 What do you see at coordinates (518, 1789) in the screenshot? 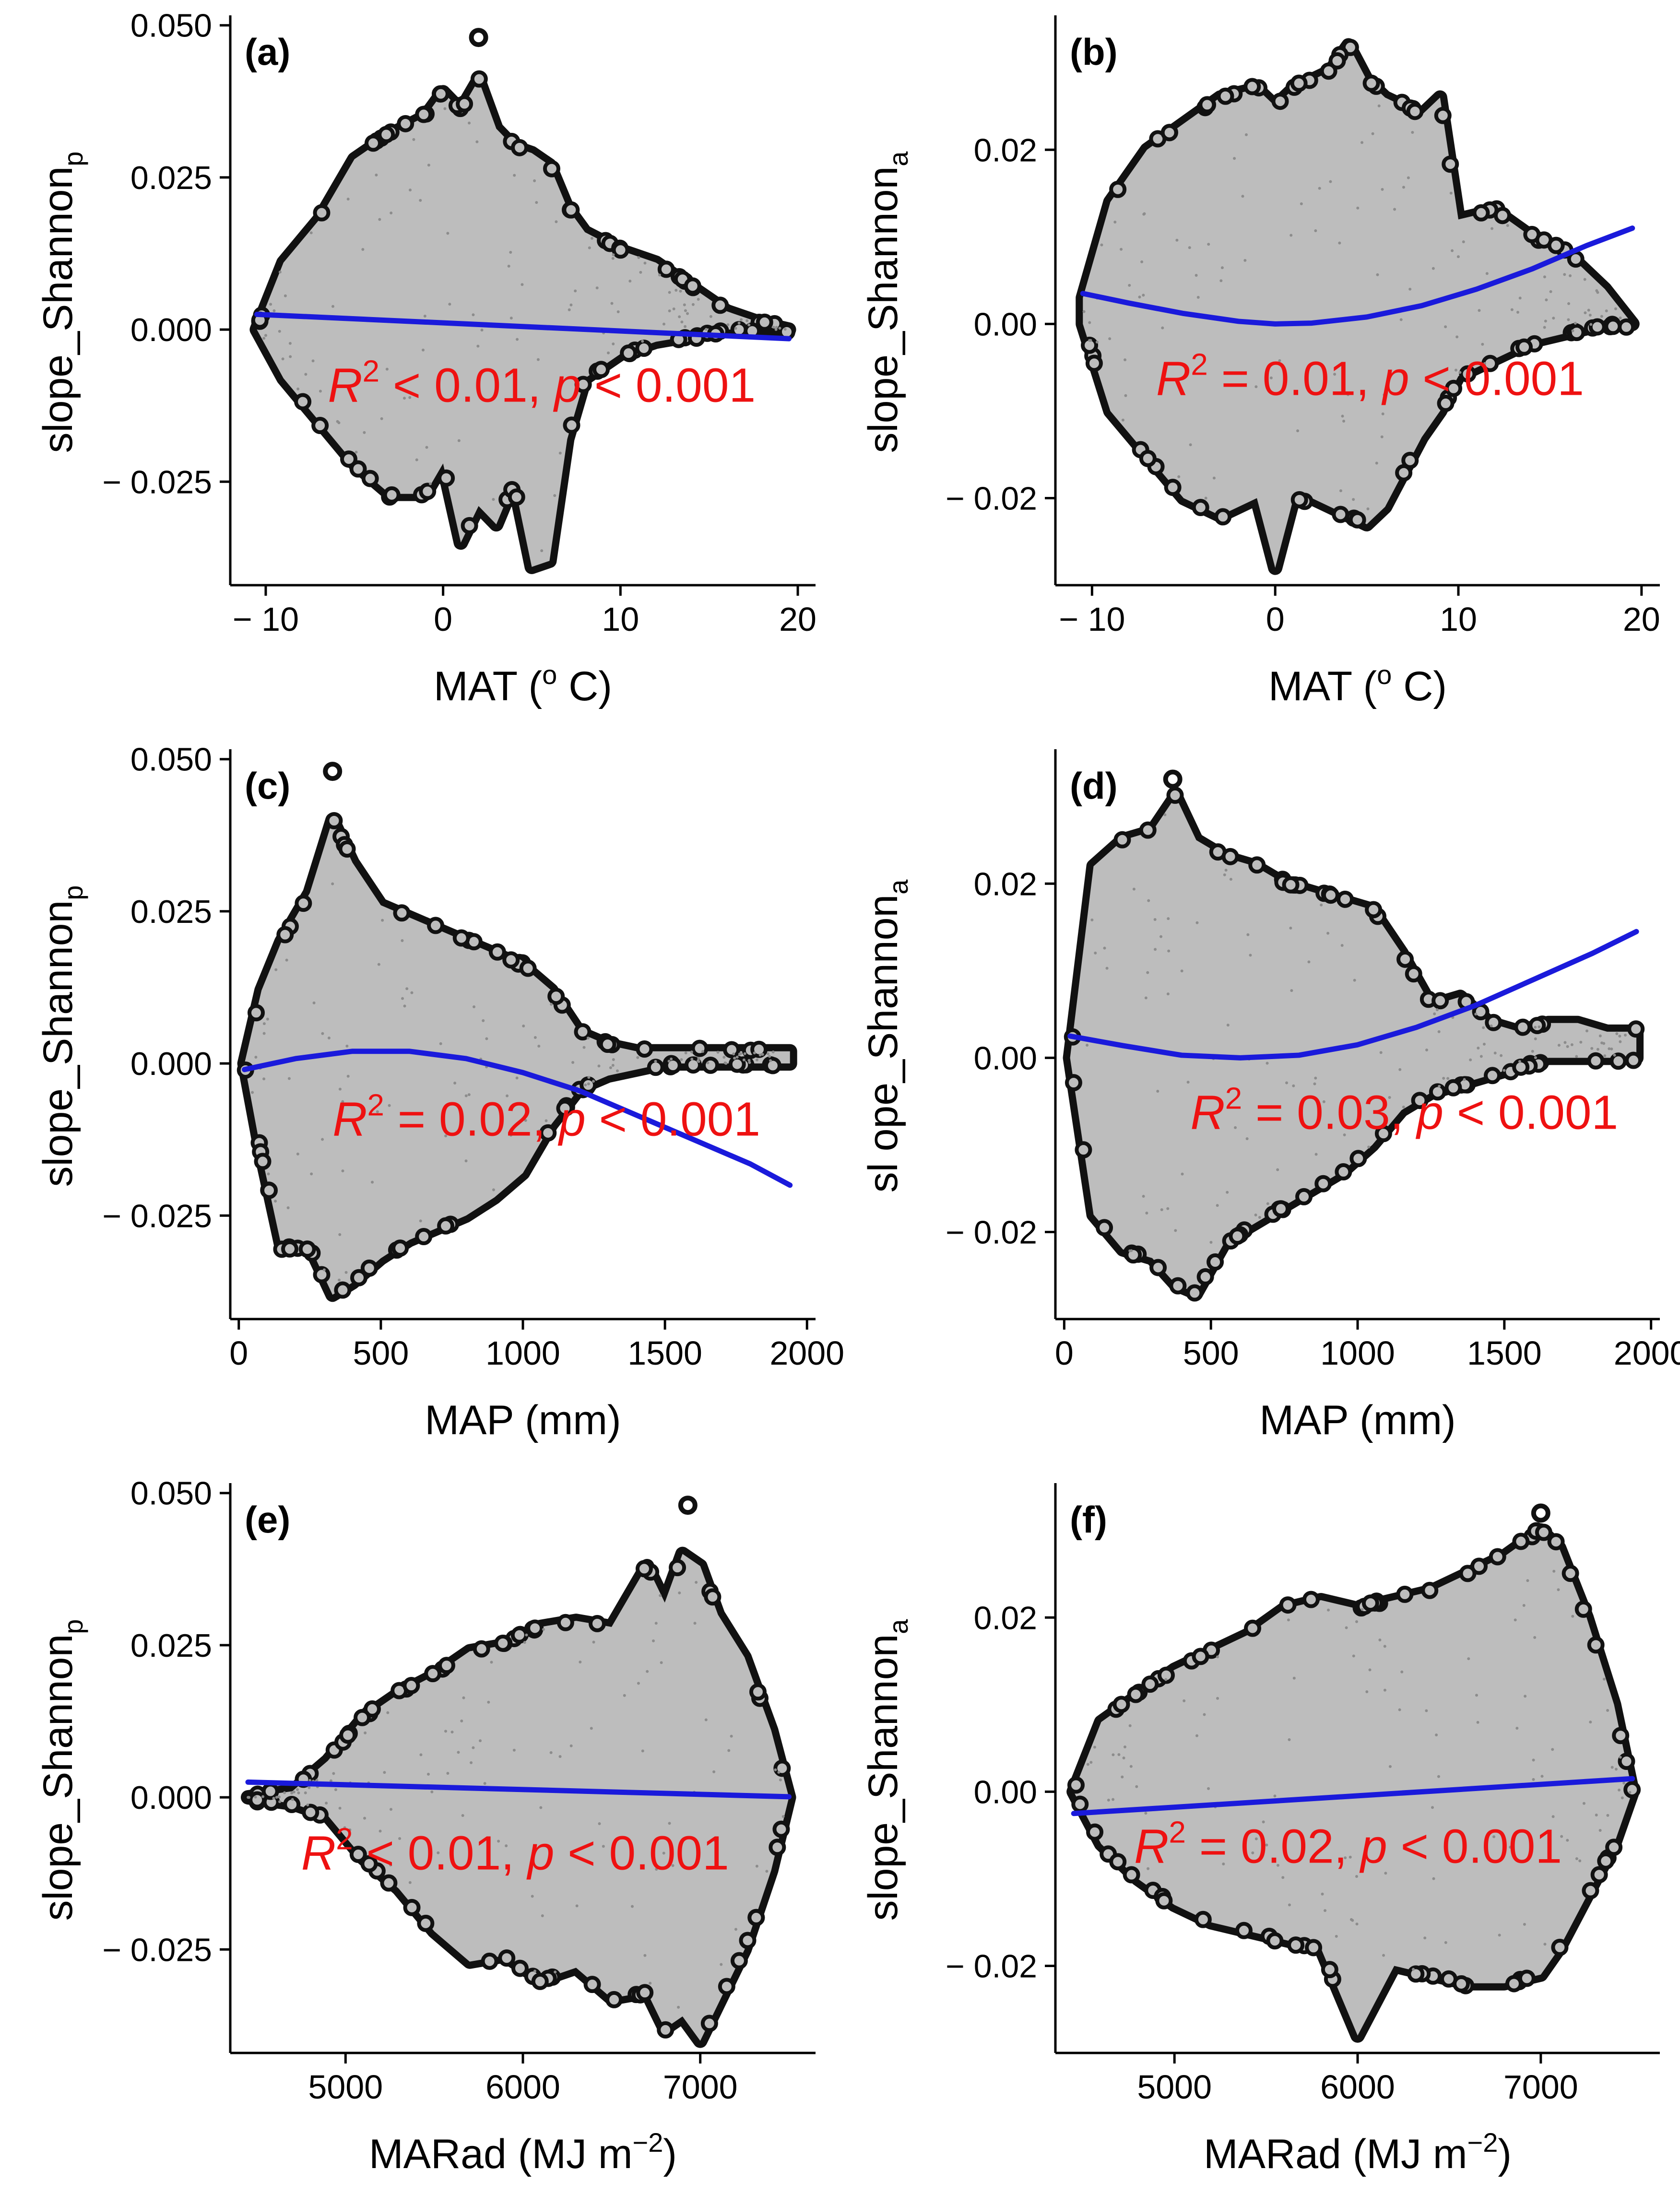
I see `fit-line` at bounding box center [518, 1789].